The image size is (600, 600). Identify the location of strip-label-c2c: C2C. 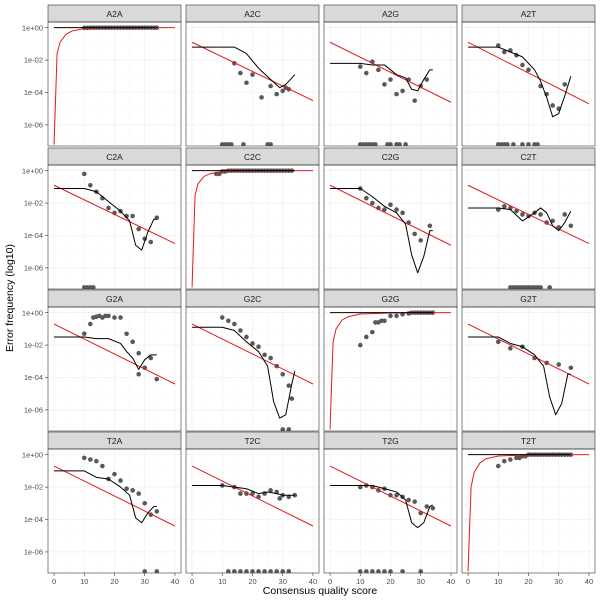
(252, 157).